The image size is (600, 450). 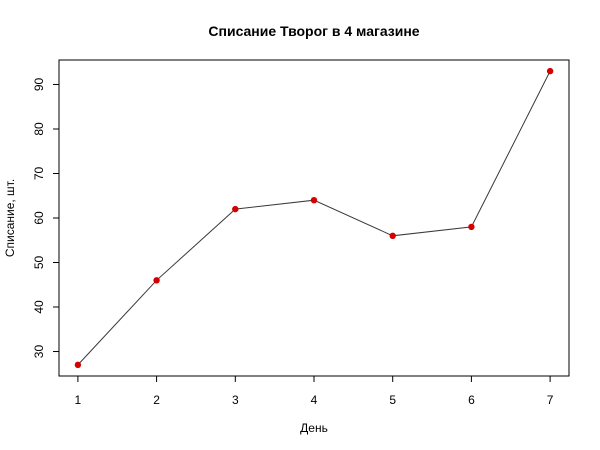 What do you see at coordinates (392, 400) in the screenshot?
I see `x-tick-label: 5` at bounding box center [392, 400].